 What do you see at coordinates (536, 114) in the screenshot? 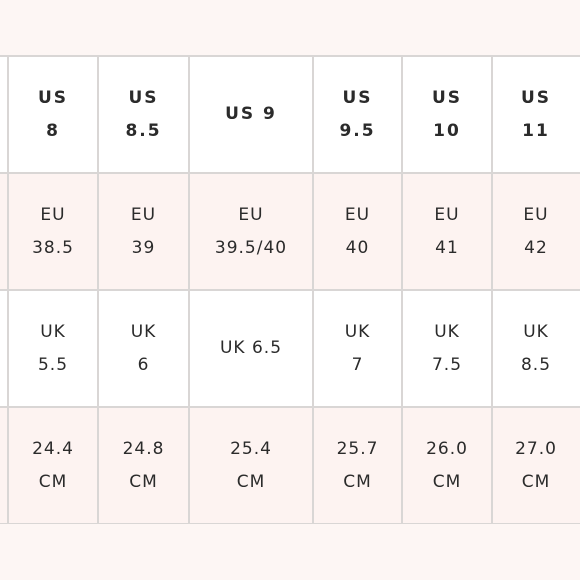
I see `table-cell: US 11` at bounding box center [536, 114].